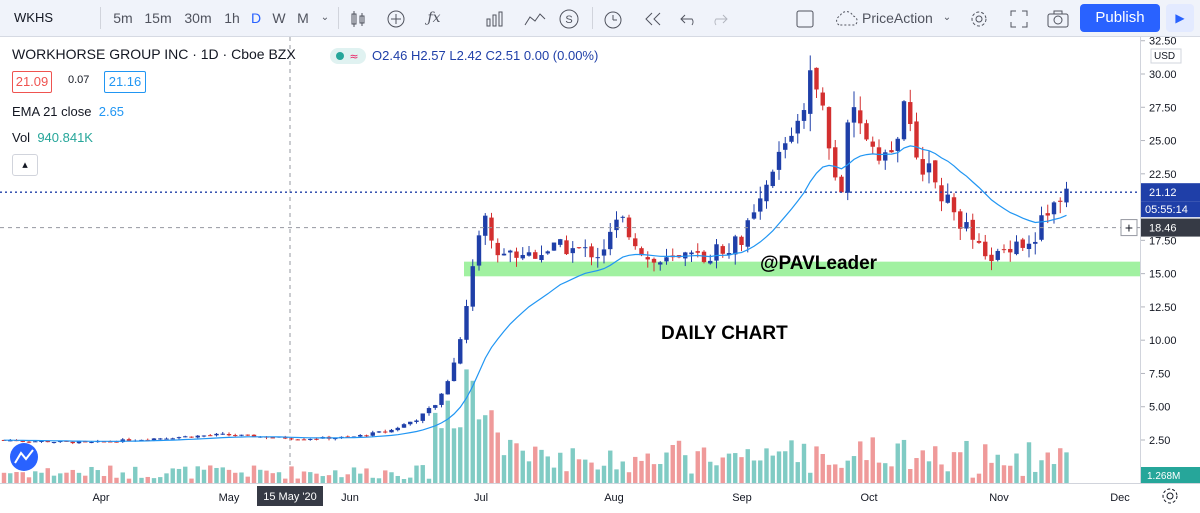 The width and height of the screenshot is (1200, 513). Describe the element at coordinates (25, 165) in the screenshot. I see `collapse-legend-button: ▴` at that location.